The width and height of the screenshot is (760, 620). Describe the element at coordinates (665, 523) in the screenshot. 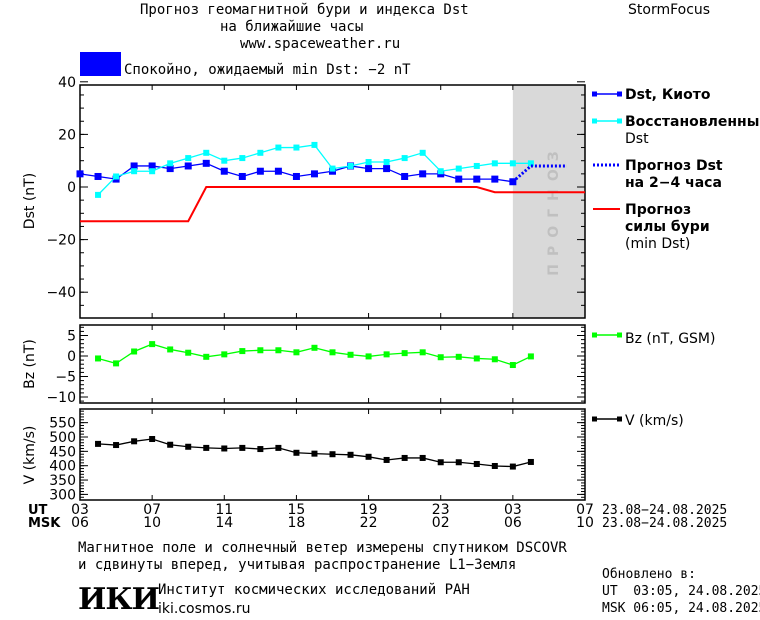

I see `msk-date-range: 23.08−24.08.2025` at that location.